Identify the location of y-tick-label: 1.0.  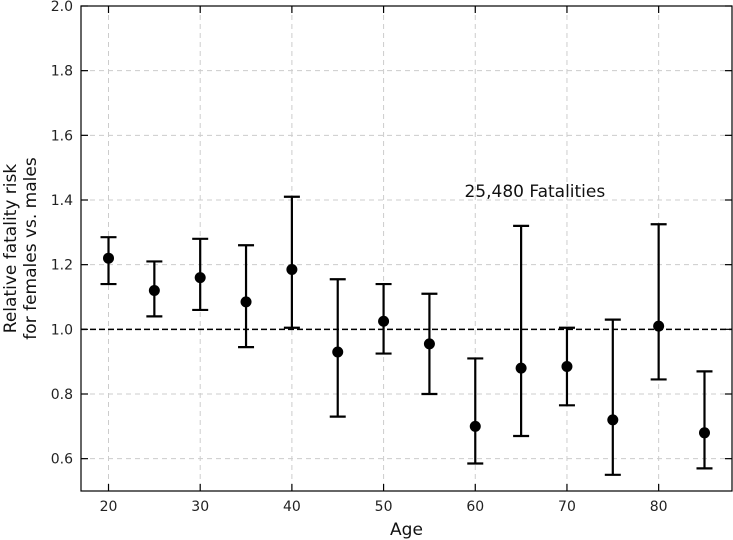
(62, 330).